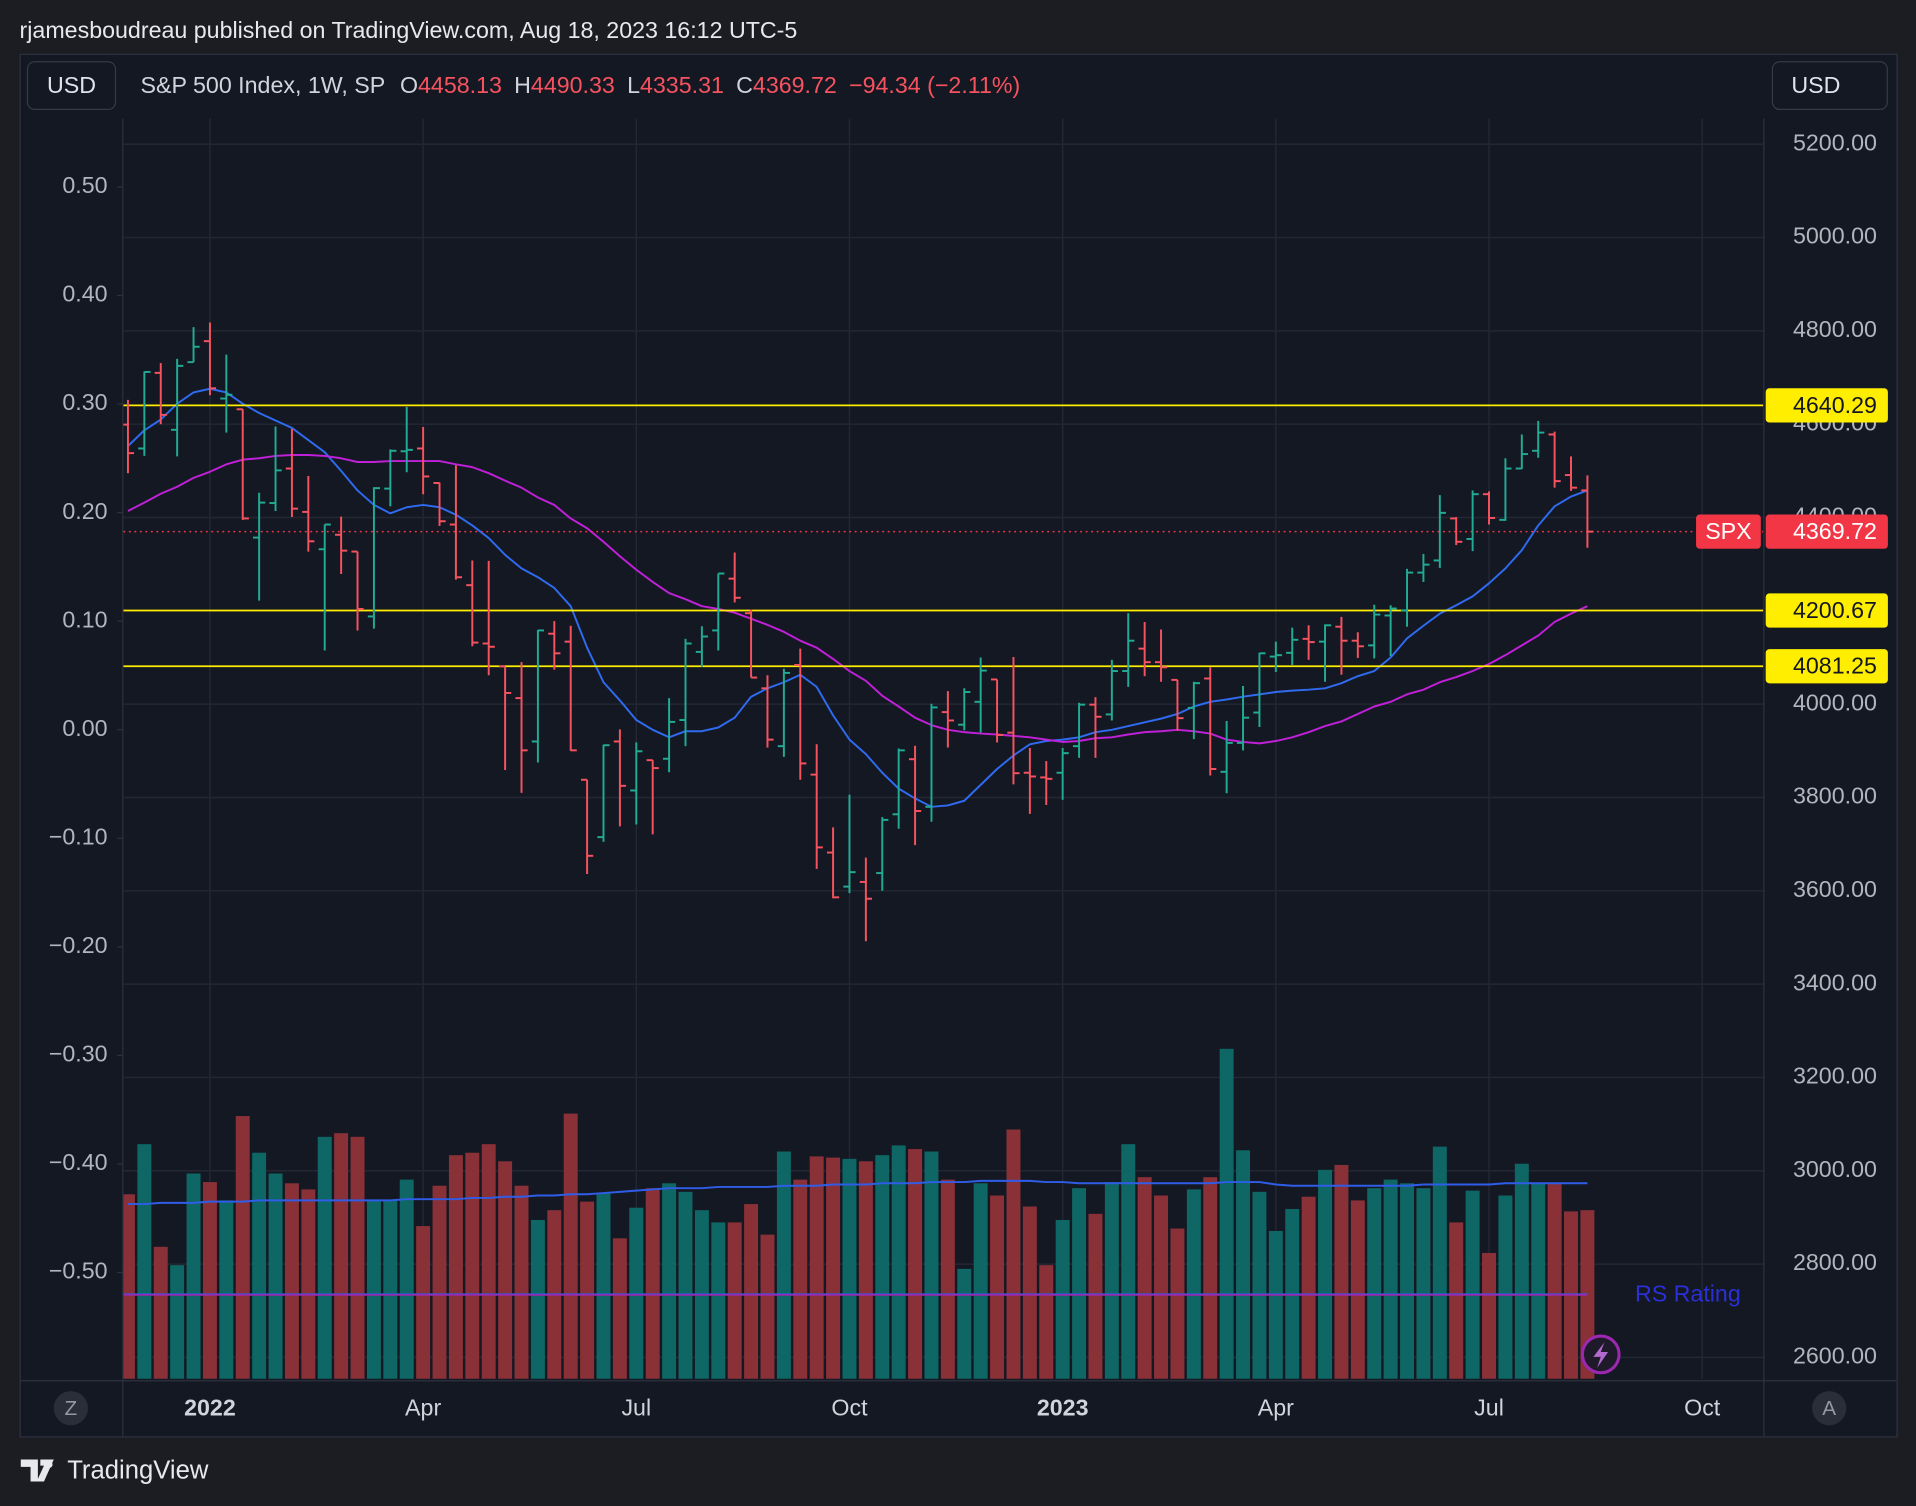  Describe the element at coordinates (1835, 1262) in the screenshot. I see `y-tick-label: 2800.00` at that location.